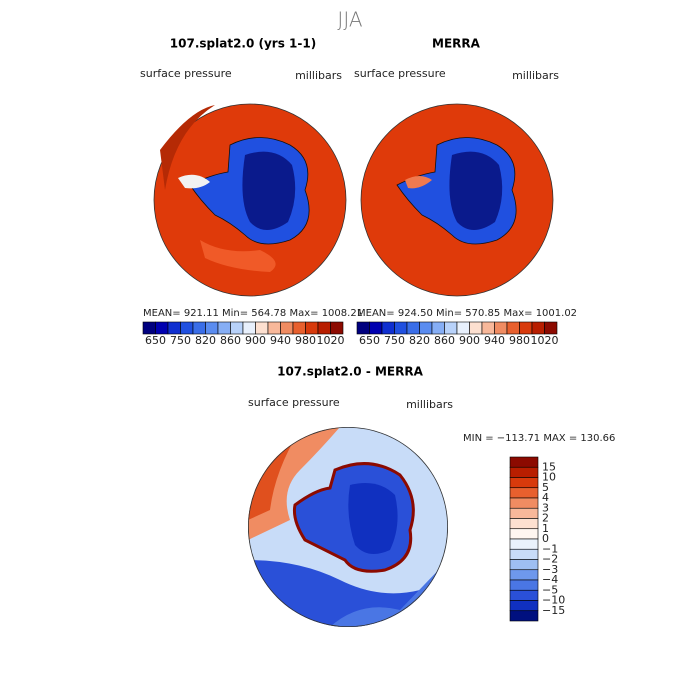 The height and width of the screenshot is (700, 700). What do you see at coordinates (553, 610) in the screenshot?
I see `colorbar-label: −15` at bounding box center [553, 610].